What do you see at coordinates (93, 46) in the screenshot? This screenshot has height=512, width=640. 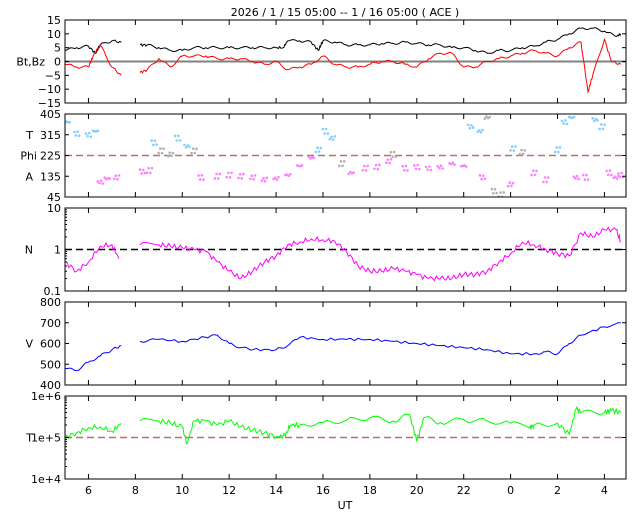 I see `series-line-bt` at bounding box center [93, 46].